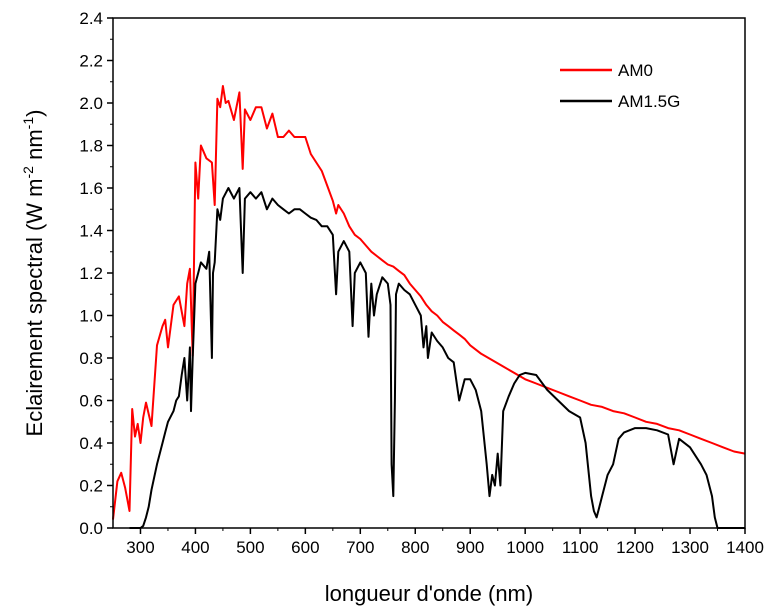 This screenshot has height=610, width=770. Describe the element at coordinates (649, 101) in the screenshot. I see `legend-label-am15g: AM1.5G` at that location.